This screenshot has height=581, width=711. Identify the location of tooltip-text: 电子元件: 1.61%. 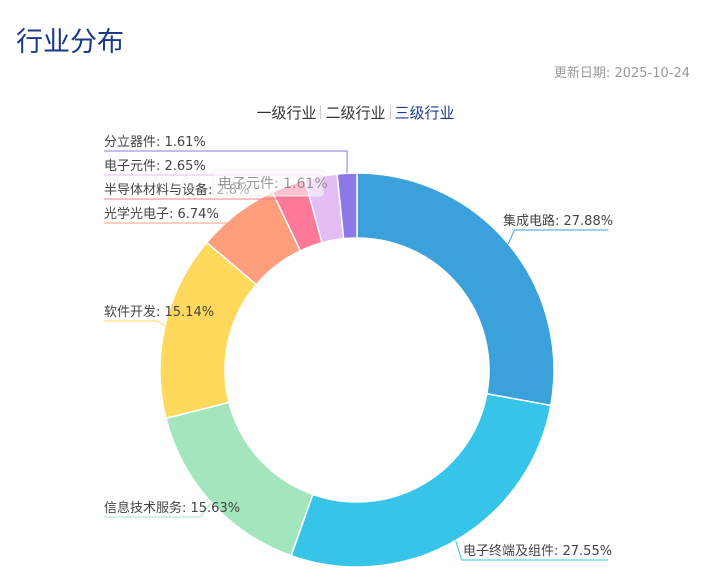
(273, 184).